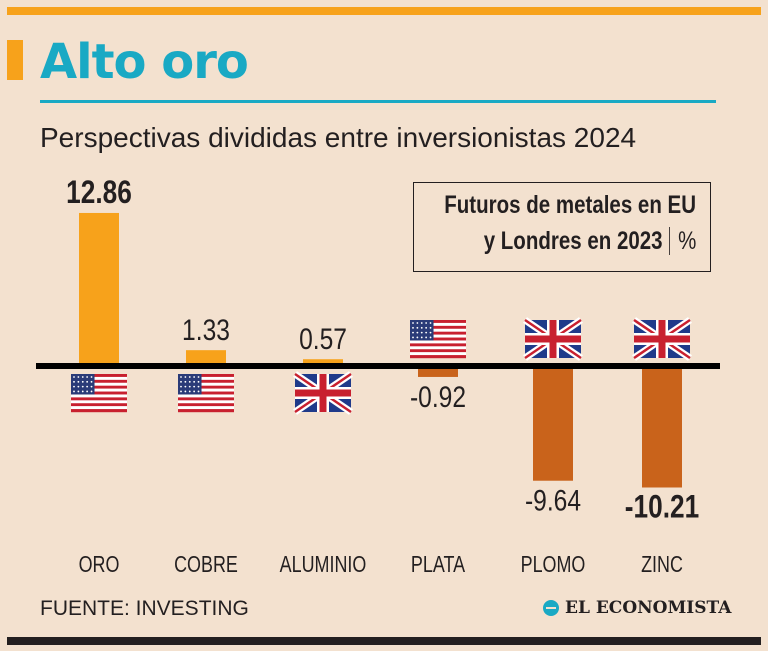 This screenshot has height=651, width=768. What do you see at coordinates (378, 366) in the screenshot?
I see `zero-axis-line` at bounding box center [378, 366].